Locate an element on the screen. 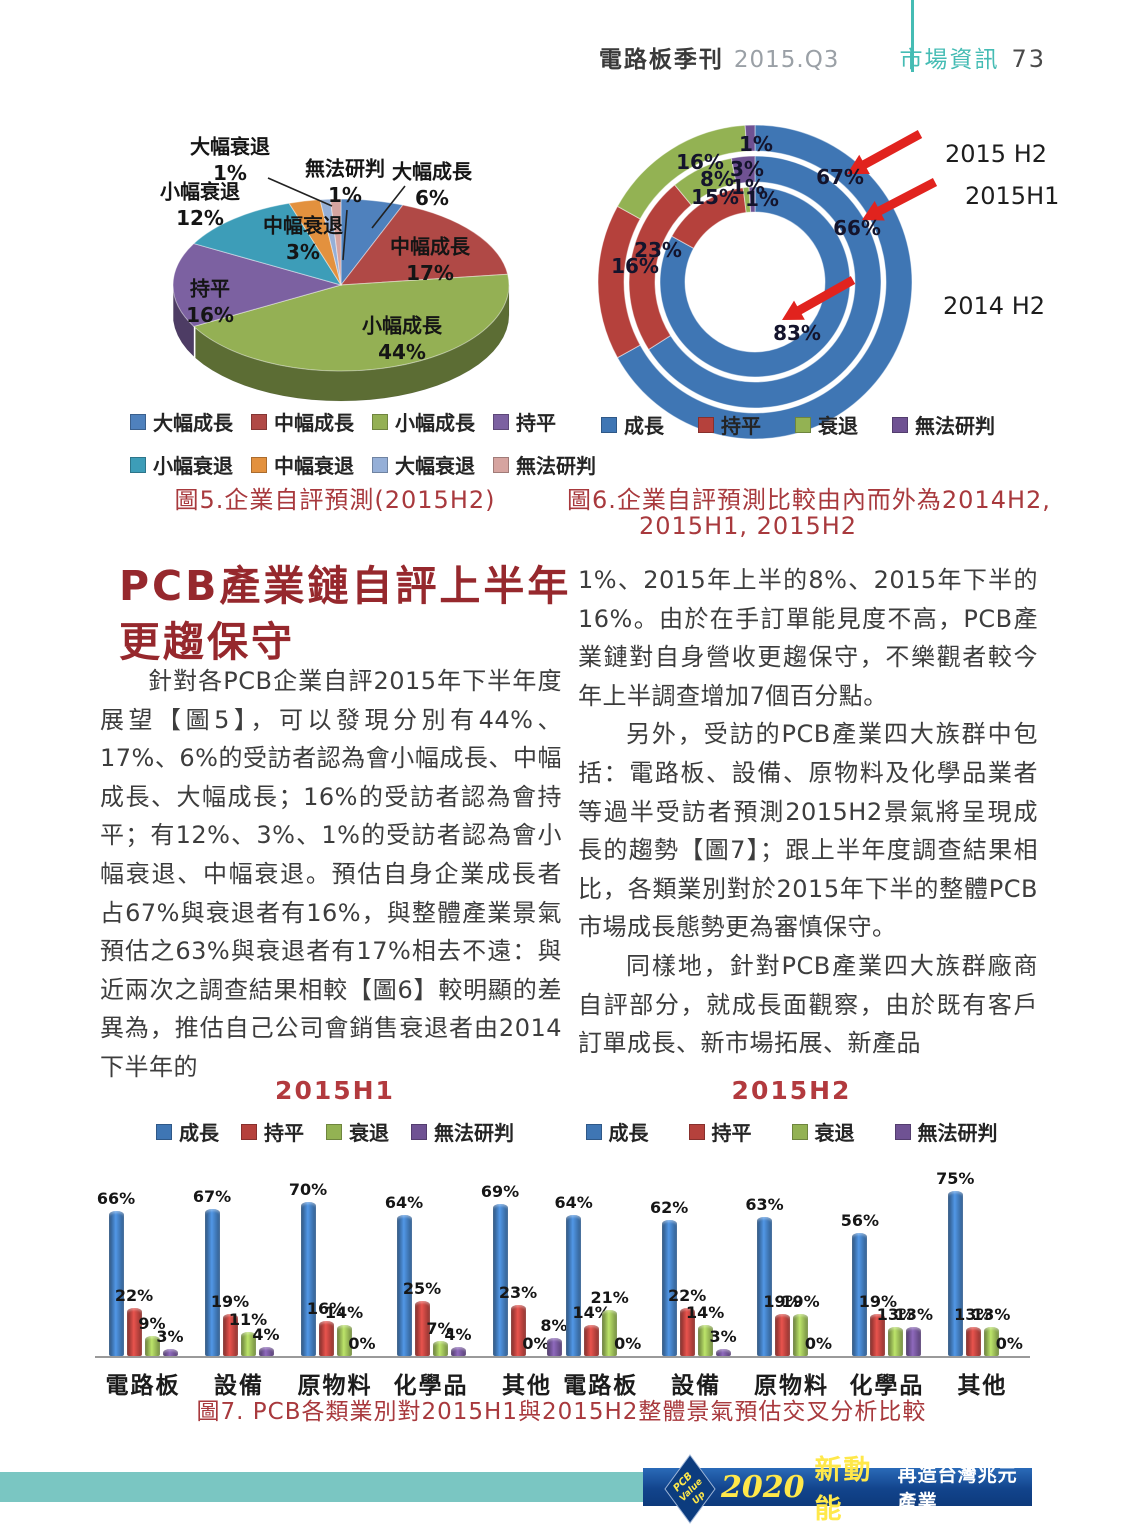 This screenshot has width=1123, height=1536. pie-label-value: 12% is located at coordinates (200, 218).